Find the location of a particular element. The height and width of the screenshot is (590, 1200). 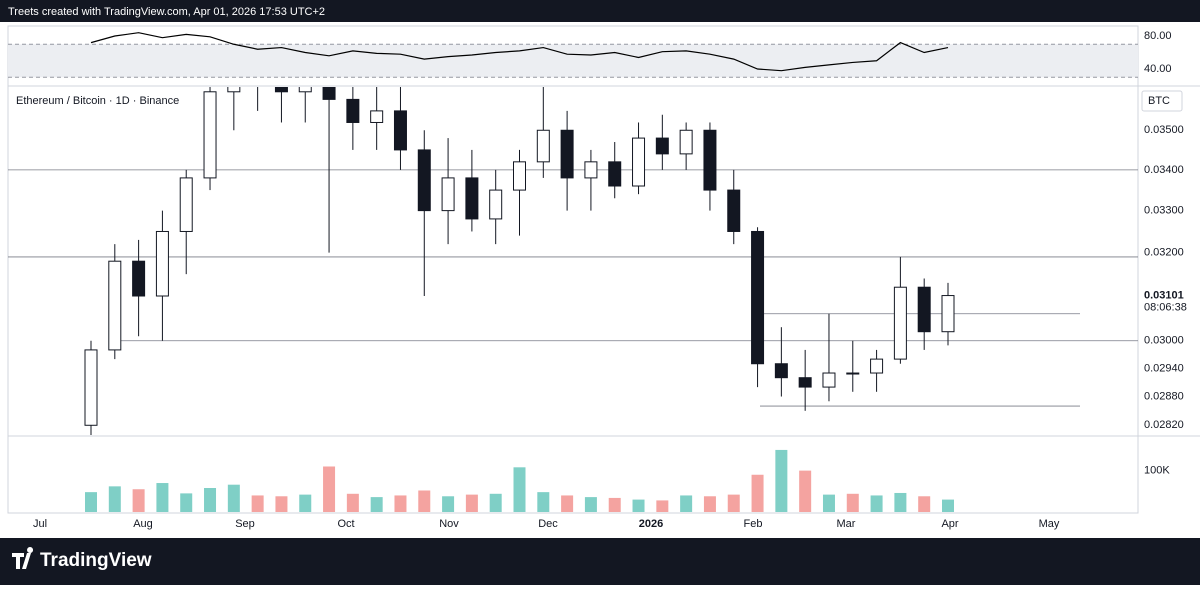

price-tick-label: 0.03300 is located at coordinates (1164, 211).